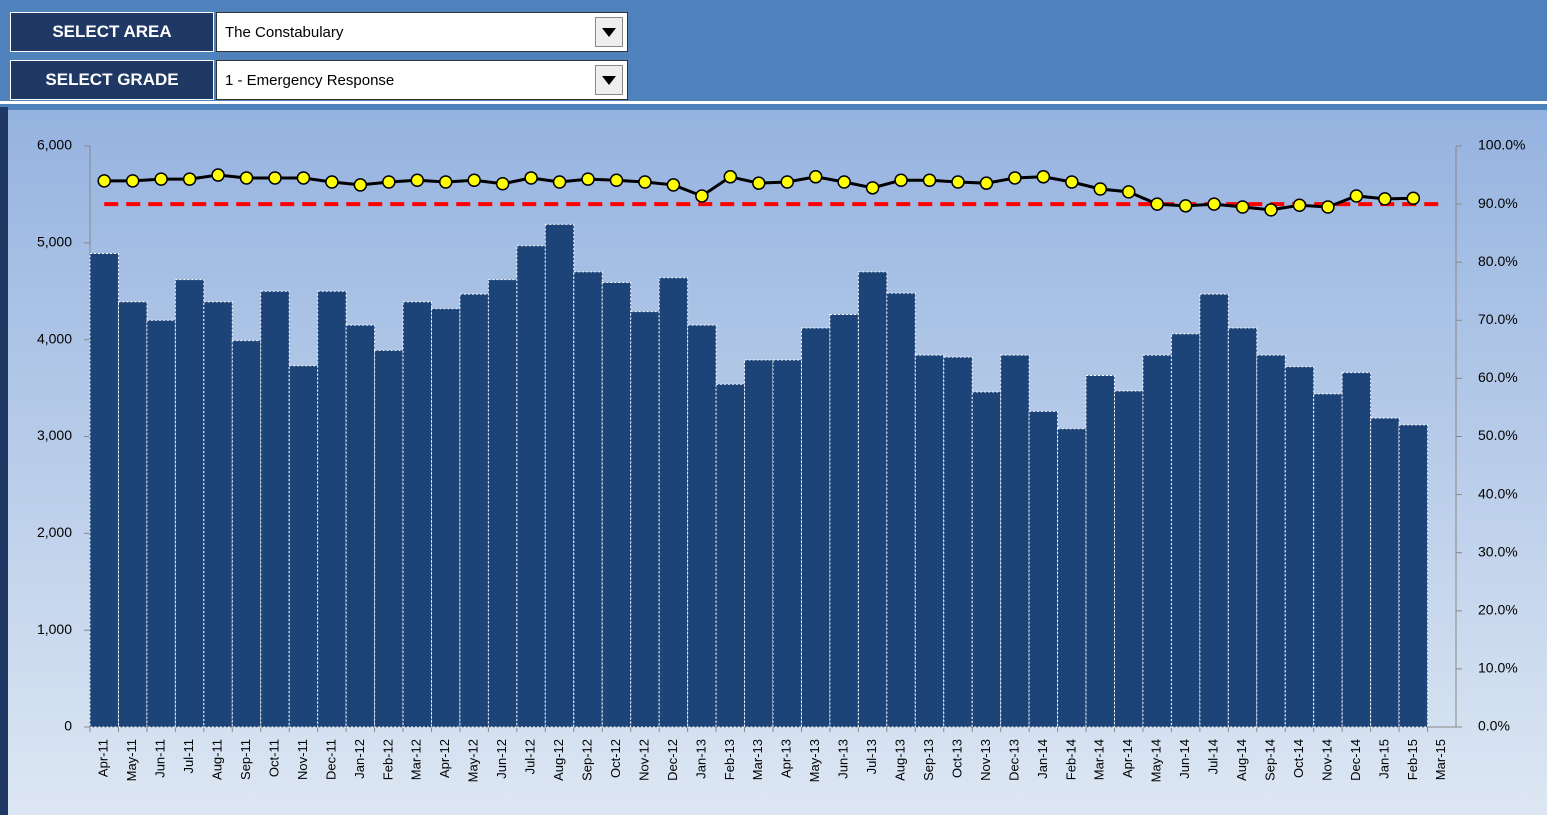  What do you see at coordinates (586, 760) in the screenshot?
I see `x-tick-label: Sep-12` at bounding box center [586, 760].